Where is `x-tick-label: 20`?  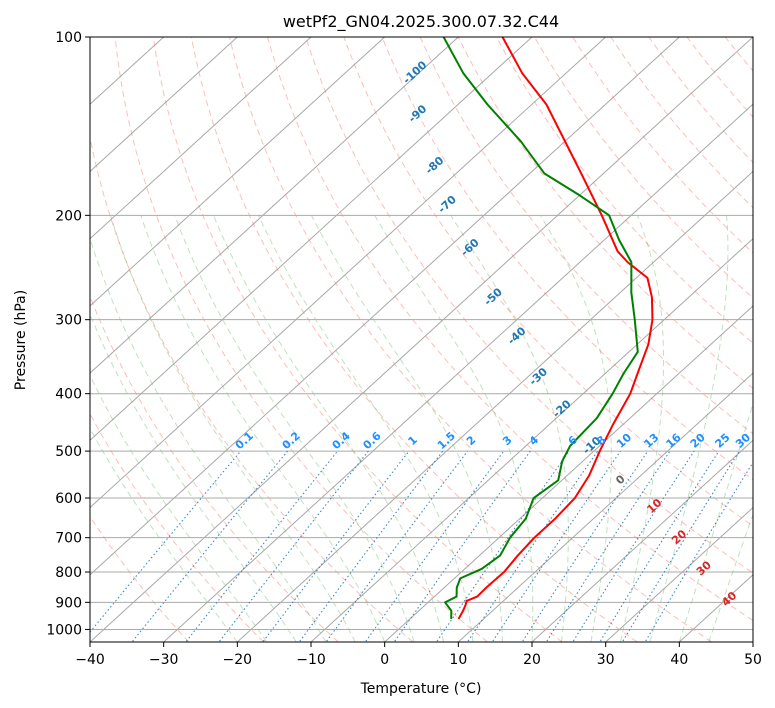
x-tick-label: 20 is located at coordinates (532, 660).